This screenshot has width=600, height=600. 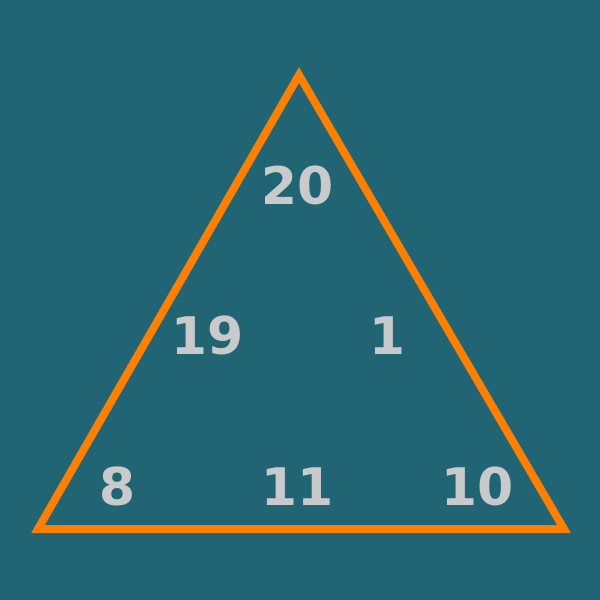 I want to click on number-top: 20, so click(x=297, y=187).